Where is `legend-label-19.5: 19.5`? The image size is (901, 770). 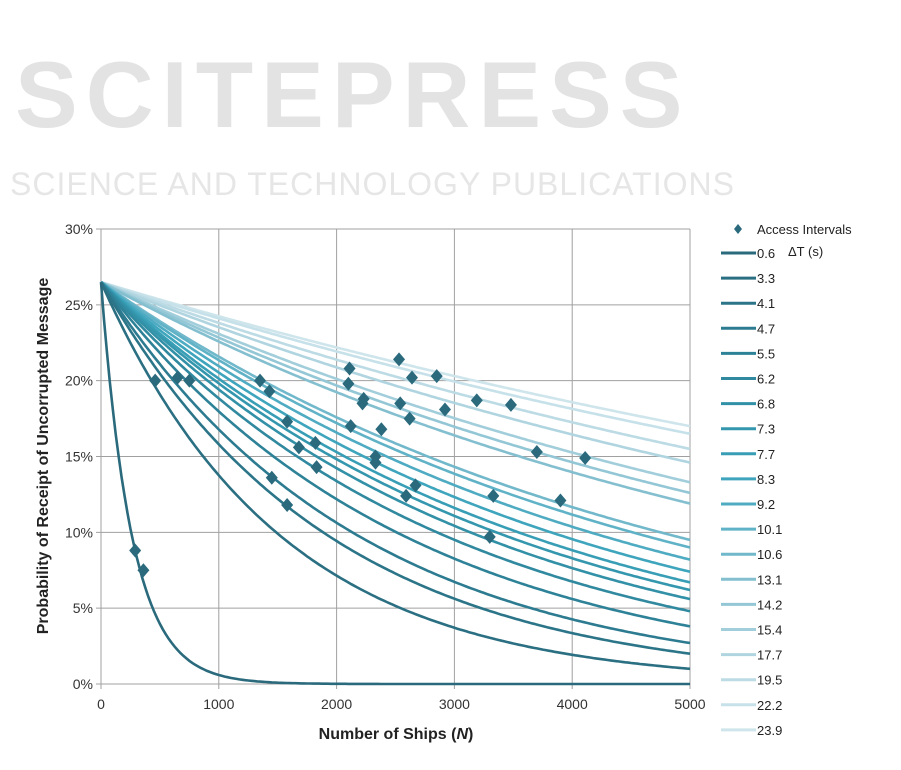 legend-label-19.5: 19.5 is located at coordinates (769, 680).